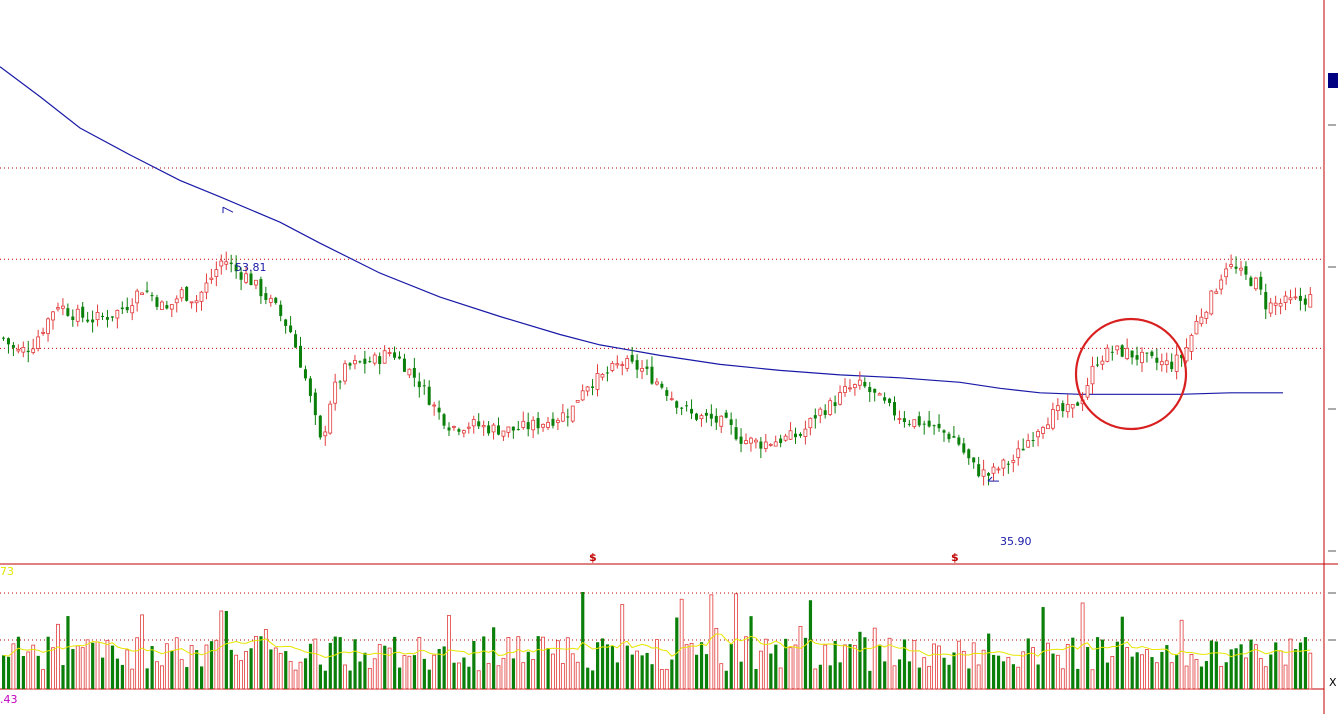 This screenshot has height=714, width=1338. I want to click on volume-top-label: 73, so click(7, 571).